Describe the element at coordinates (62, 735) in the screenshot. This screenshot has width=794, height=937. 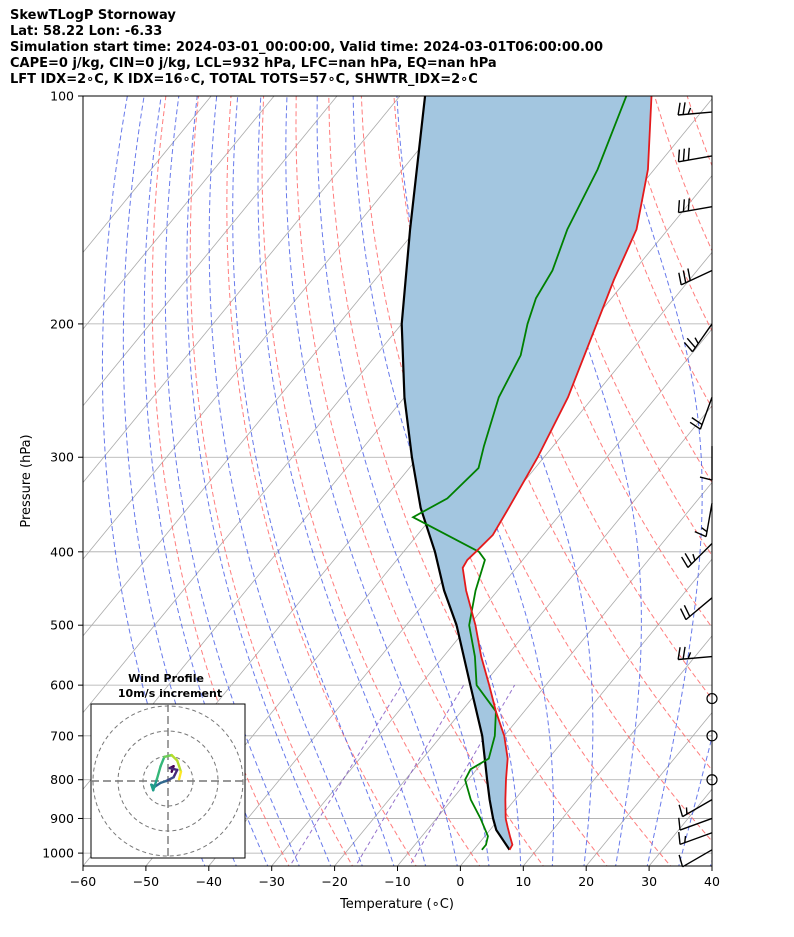
I see `y-tick-label: 700` at that location.